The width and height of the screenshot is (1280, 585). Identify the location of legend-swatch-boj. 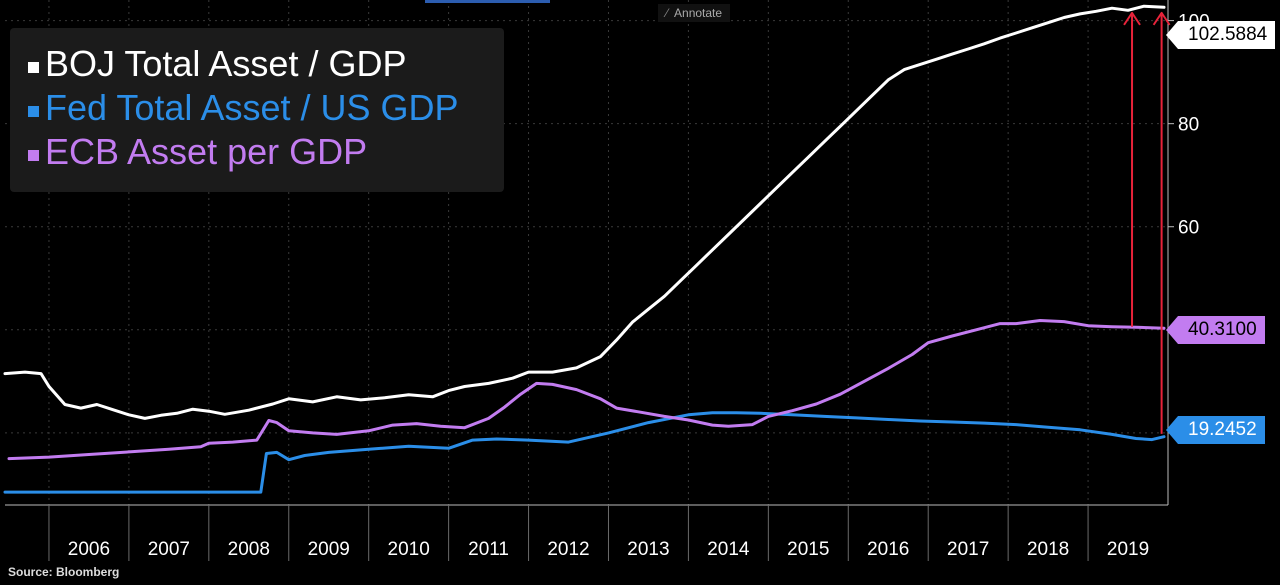
(33, 67).